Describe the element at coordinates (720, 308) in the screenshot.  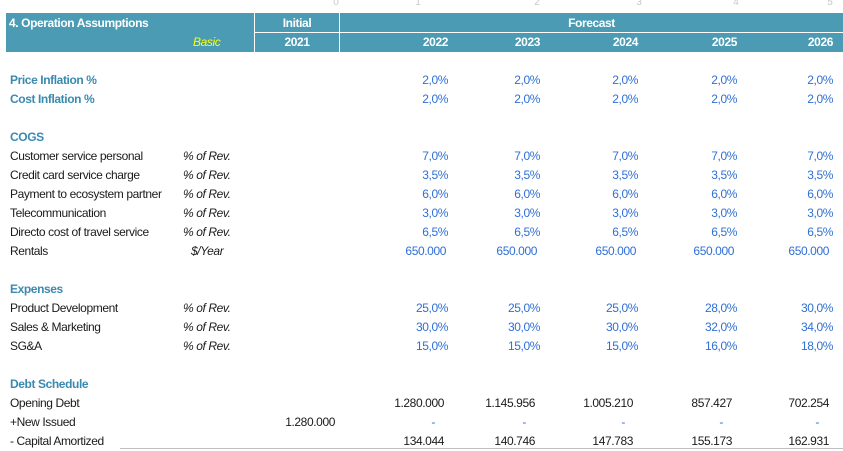
I see `cell-value: 28,0%` at that location.